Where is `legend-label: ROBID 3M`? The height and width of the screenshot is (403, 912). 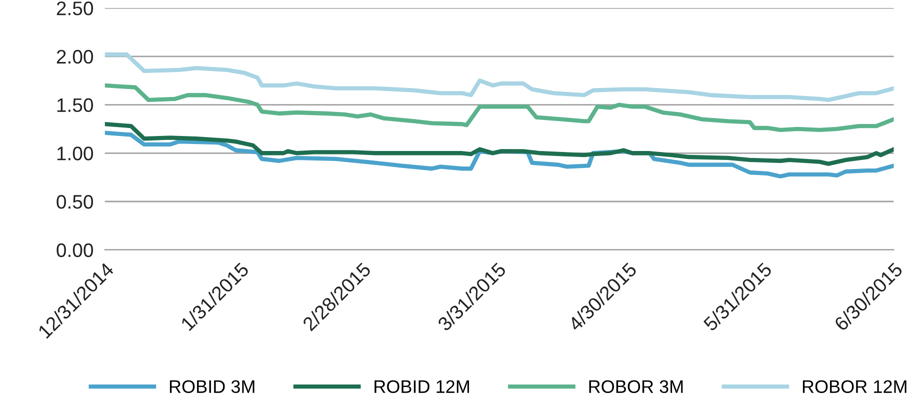 legend-label: ROBID 3M is located at coordinates (212, 387).